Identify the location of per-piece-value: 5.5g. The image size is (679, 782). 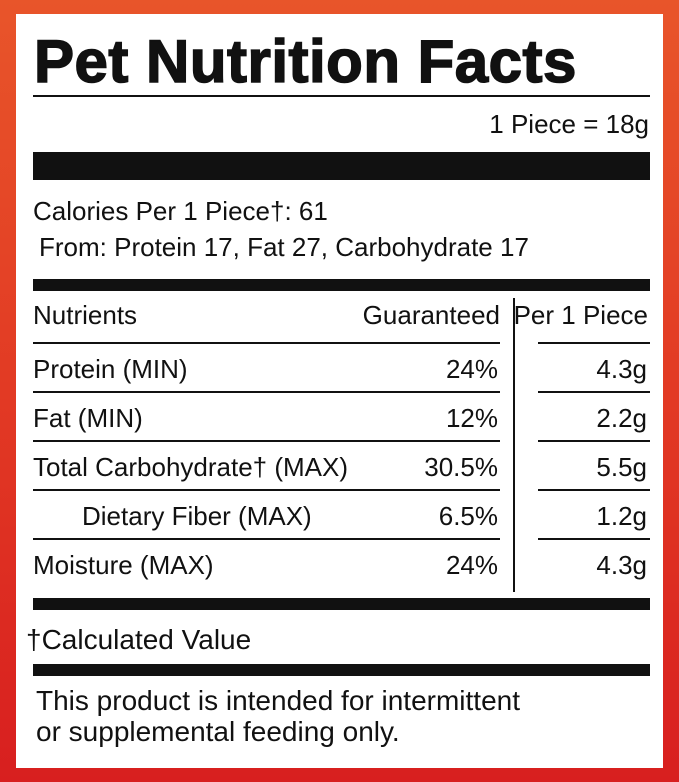
(621, 467).